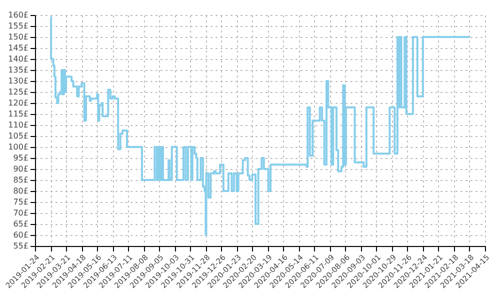 The width and height of the screenshot is (500, 300). I want to click on y-tick-label: 115£, so click(18, 114).